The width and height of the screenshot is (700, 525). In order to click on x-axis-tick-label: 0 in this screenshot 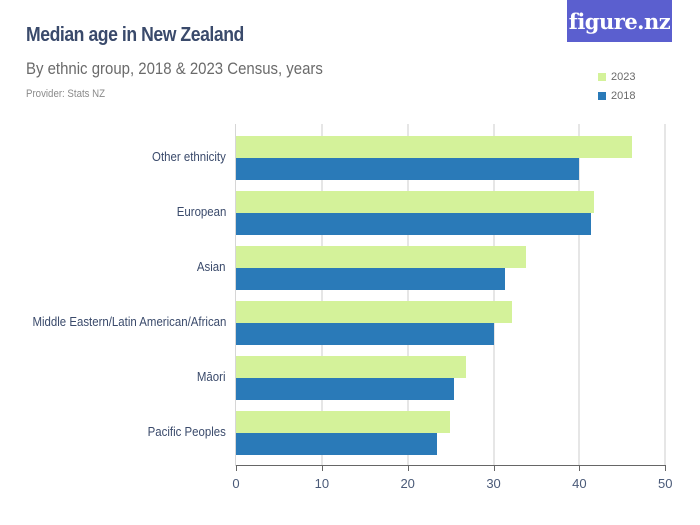, I will do `click(236, 483)`.